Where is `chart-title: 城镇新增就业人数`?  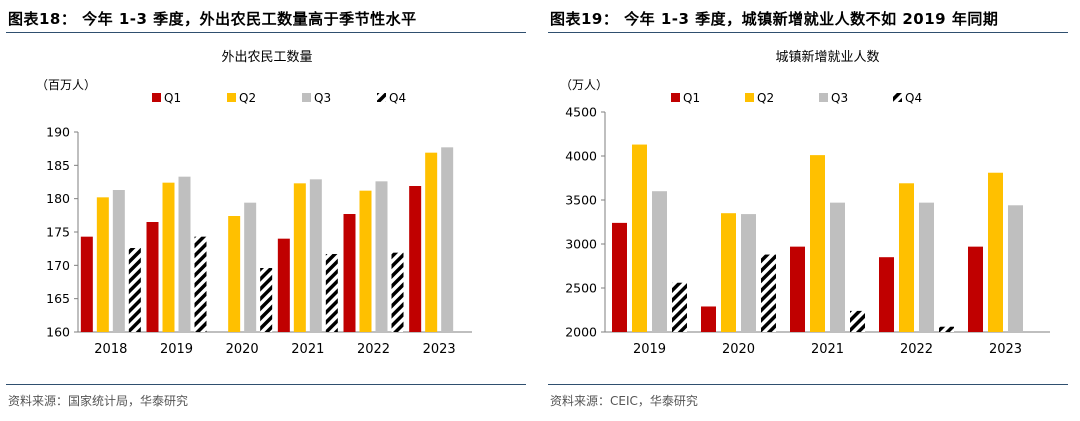 chart-title: 城镇新增就业人数 is located at coordinates (827, 57).